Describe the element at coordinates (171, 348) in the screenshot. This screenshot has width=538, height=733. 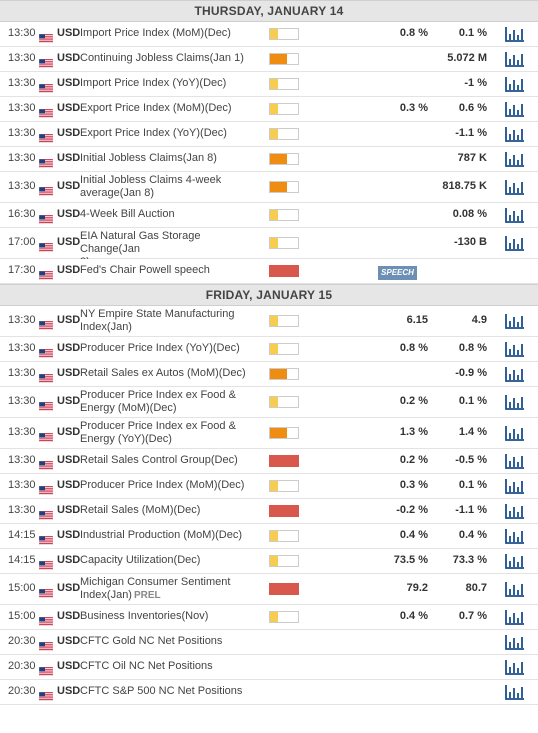
I see `event-name: Producer Price Index (YoY)(Dec)` at that location.